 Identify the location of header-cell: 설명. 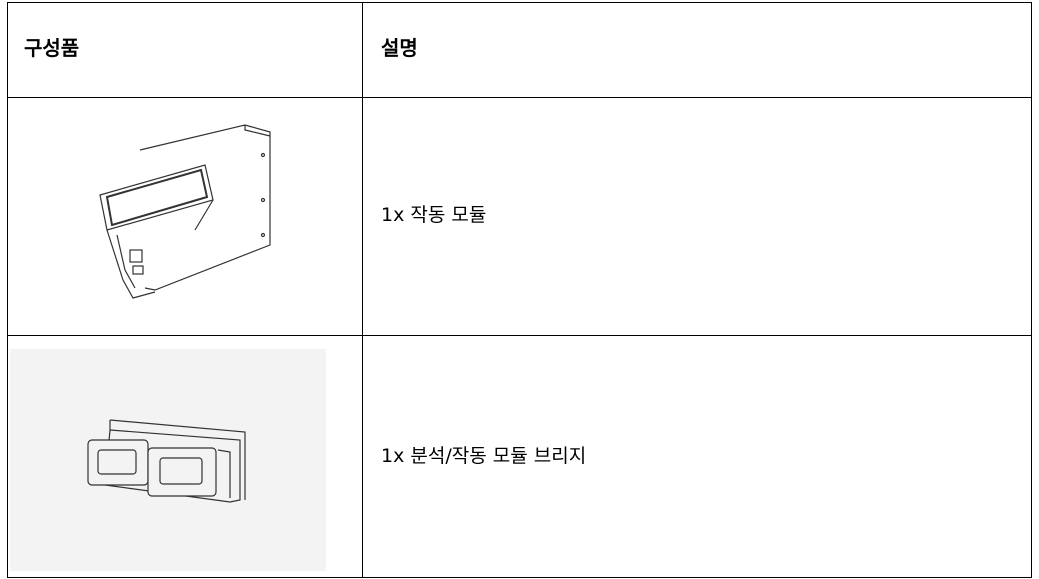
(399, 48).